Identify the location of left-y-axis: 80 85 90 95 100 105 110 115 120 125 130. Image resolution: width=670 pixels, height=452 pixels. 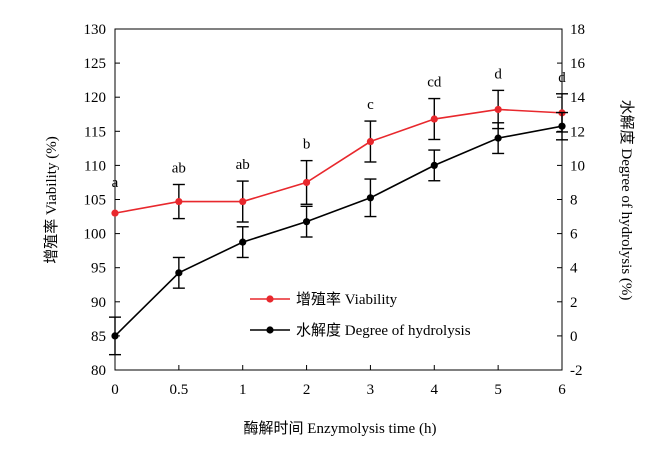
(102, 200).